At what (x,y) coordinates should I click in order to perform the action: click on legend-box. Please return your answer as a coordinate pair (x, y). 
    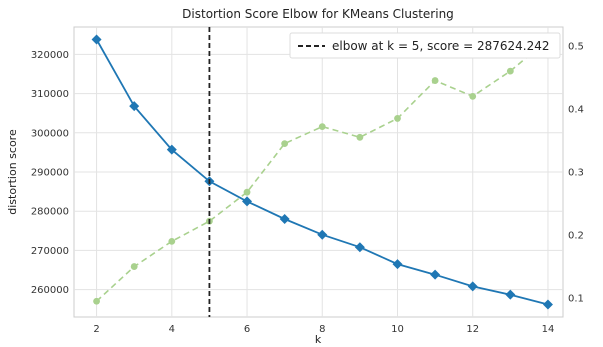
    Looking at the image, I should click on (425, 45).